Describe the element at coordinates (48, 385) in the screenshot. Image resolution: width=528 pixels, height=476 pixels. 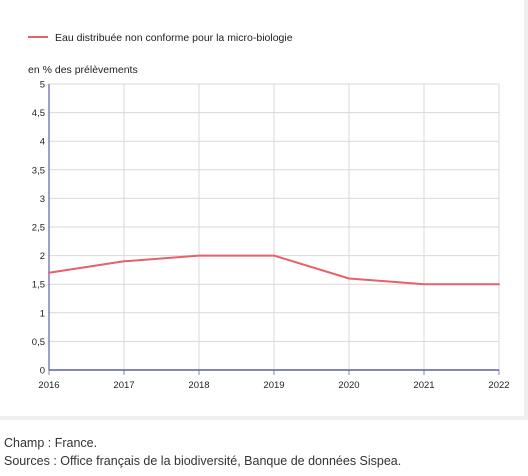
I see `x-tick-label: 2016` at that location.